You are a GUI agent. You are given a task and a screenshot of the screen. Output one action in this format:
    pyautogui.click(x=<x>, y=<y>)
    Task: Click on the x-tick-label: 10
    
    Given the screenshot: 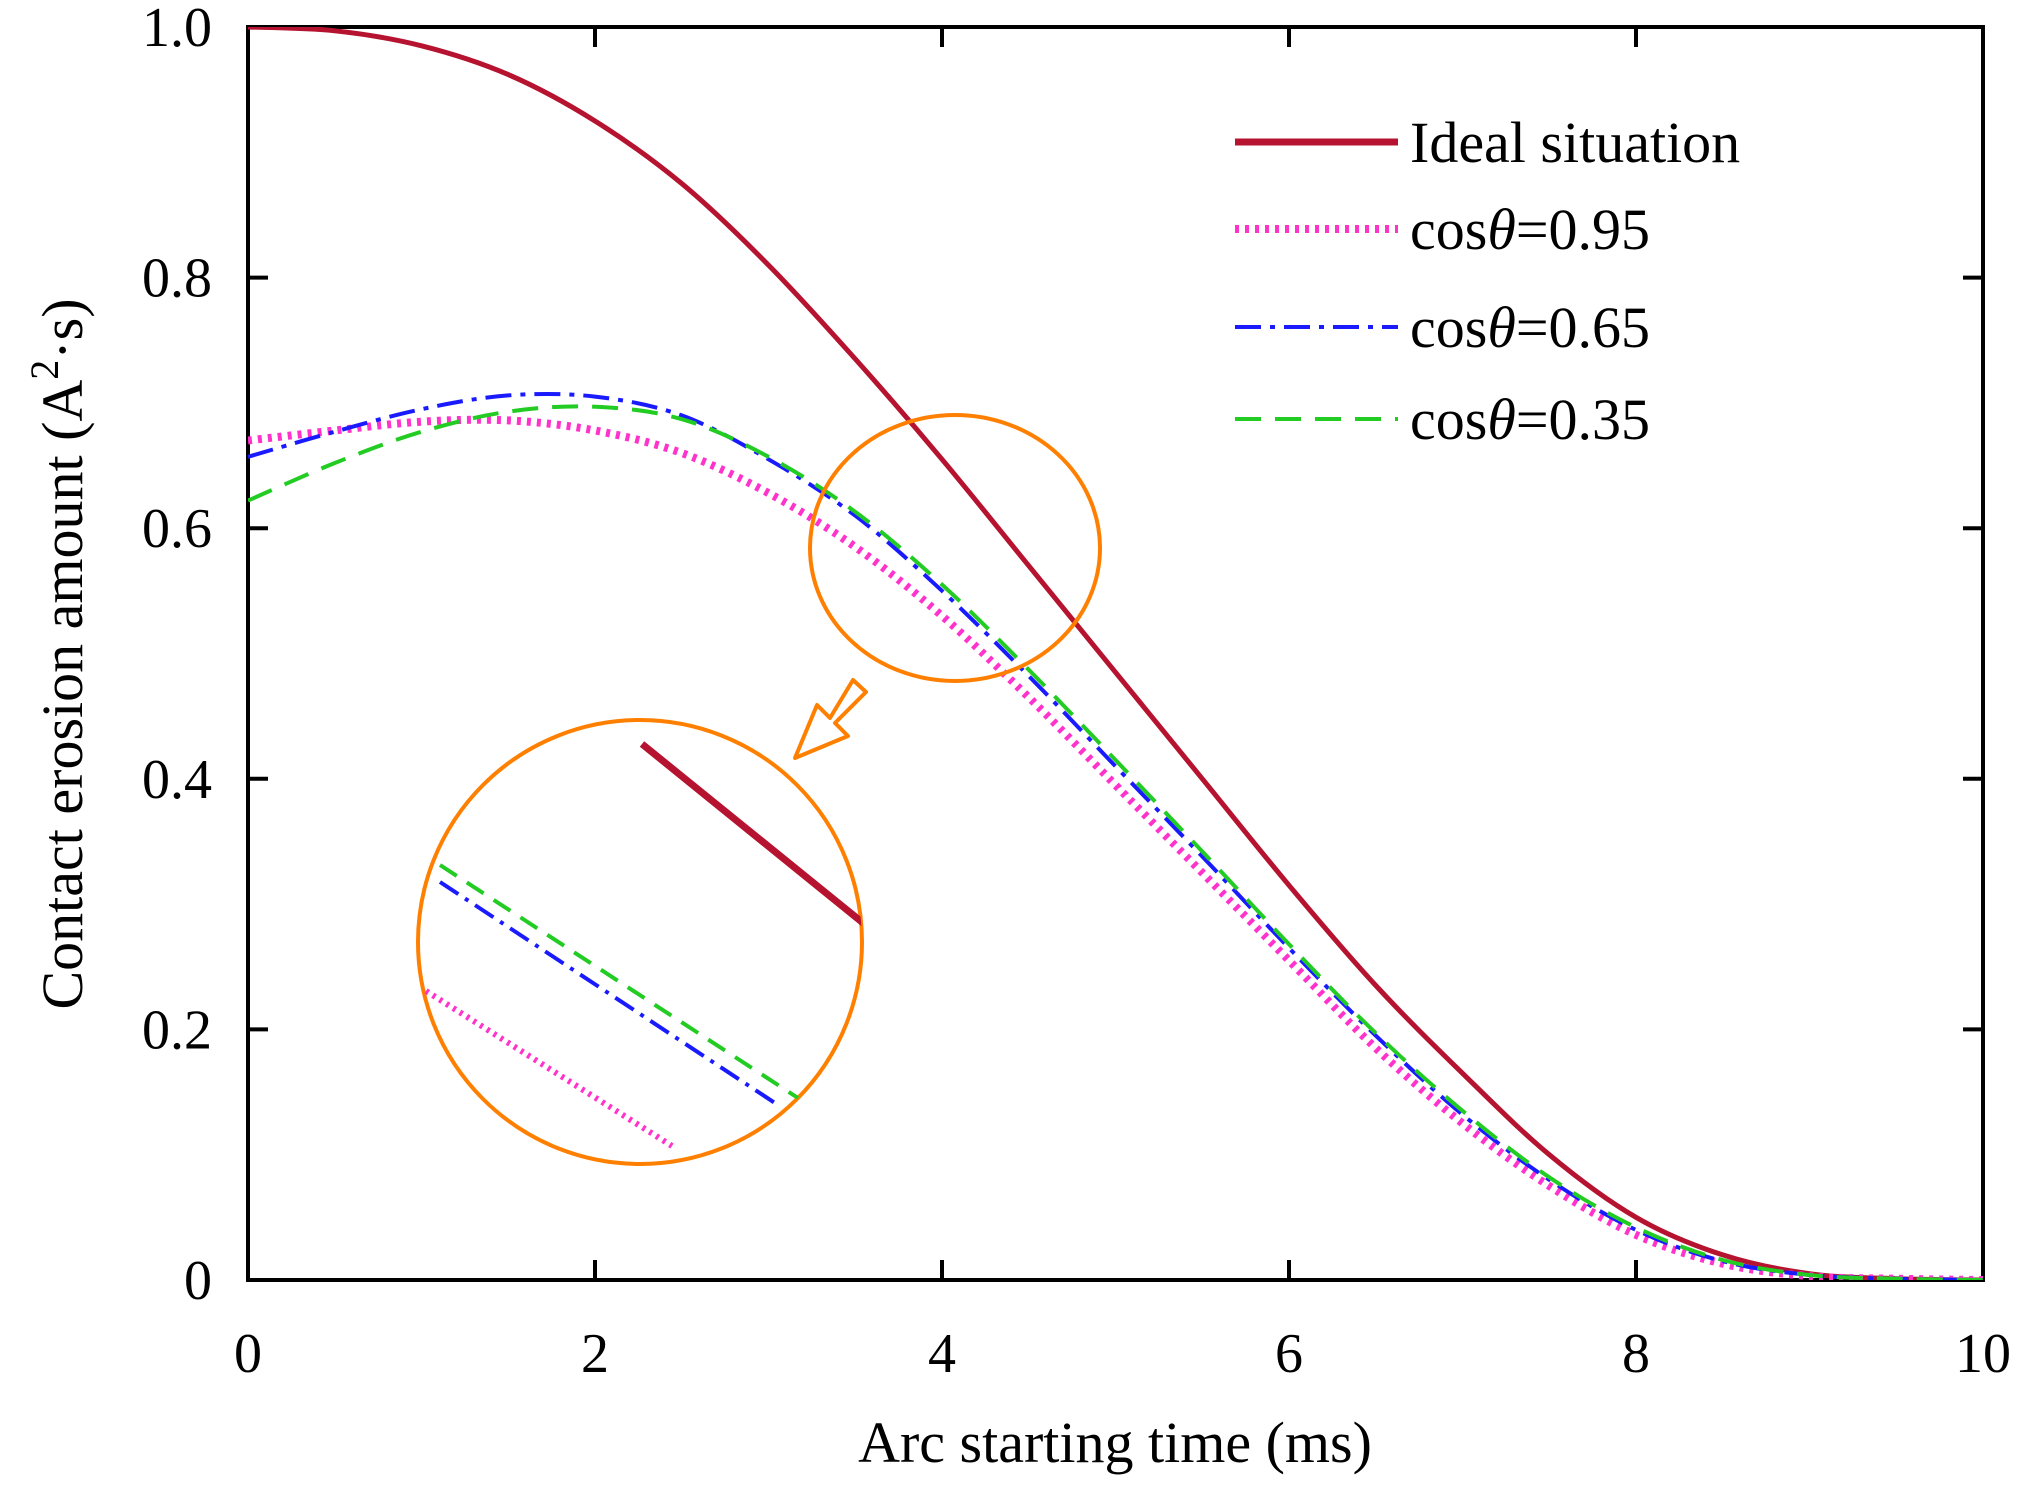 What is the action you would take?
    pyautogui.click(x=1983, y=1354)
    